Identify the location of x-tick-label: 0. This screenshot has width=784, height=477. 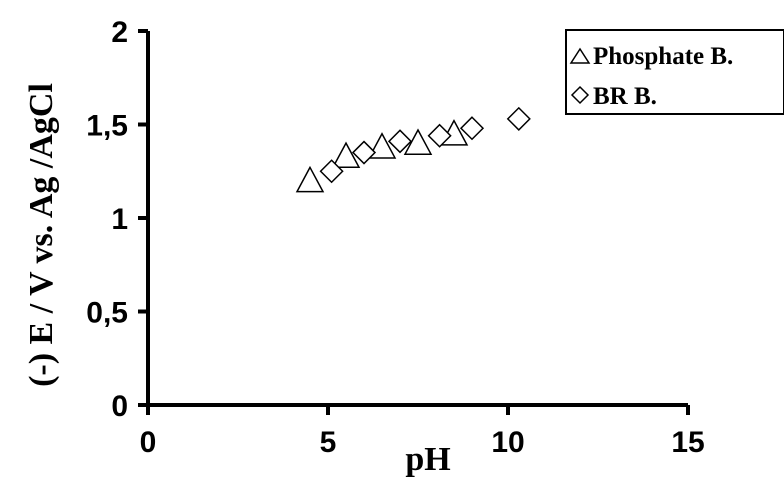
(148, 442).